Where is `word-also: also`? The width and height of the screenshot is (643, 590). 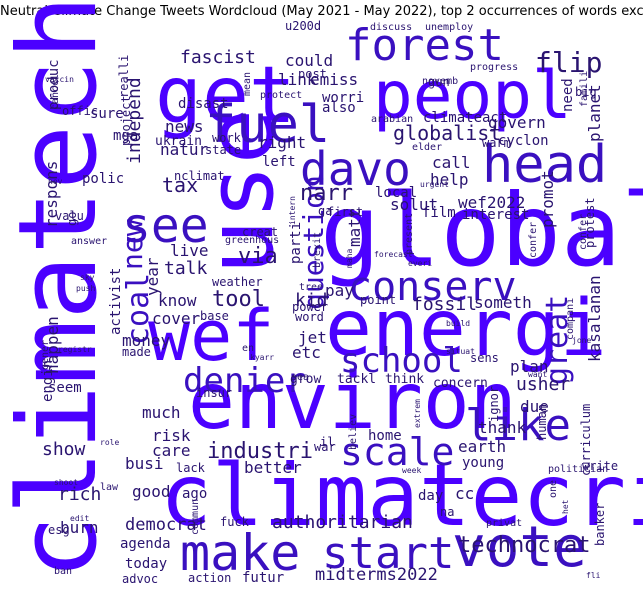 word-also: also is located at coordinates (339, 108).